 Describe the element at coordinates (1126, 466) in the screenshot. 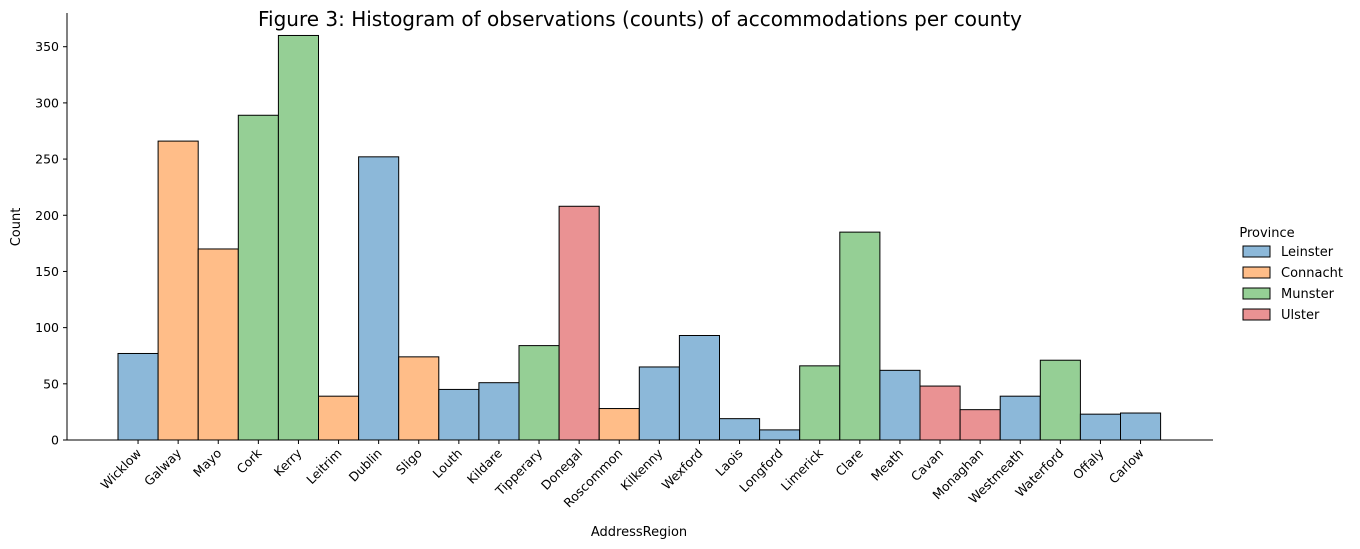

I see `x-tick-label: Carlow` at that location.